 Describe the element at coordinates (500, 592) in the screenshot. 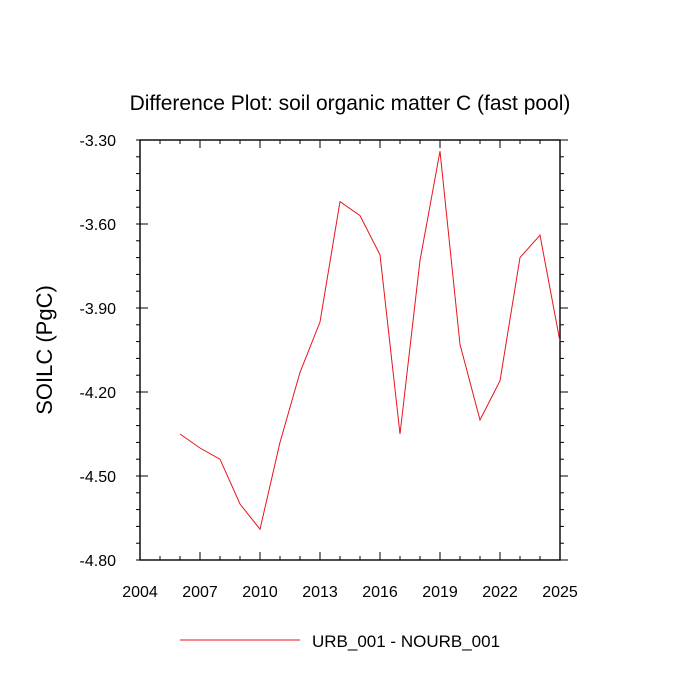

I see `x-tick-label: 2022` at that location.